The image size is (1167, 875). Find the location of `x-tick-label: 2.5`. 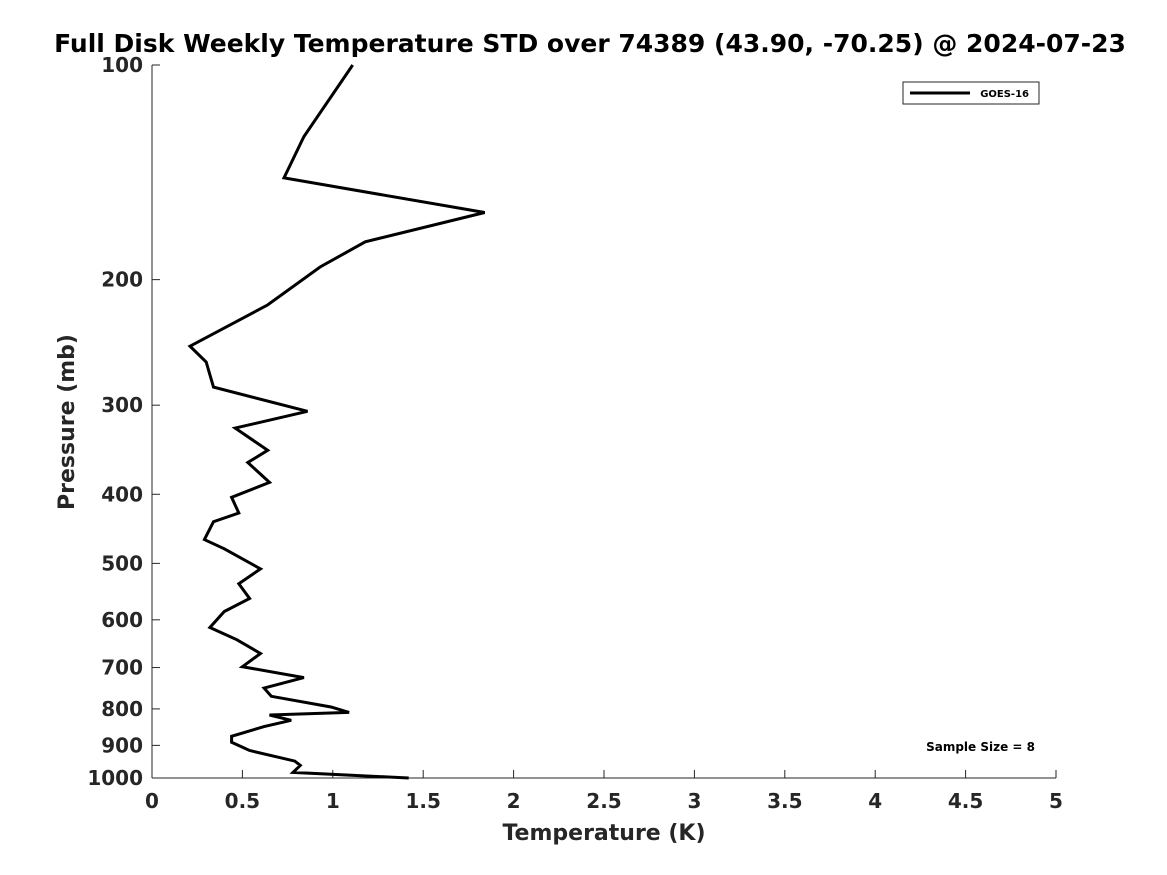

x-tick-label: 2.5 is located at coordinates (603, 801).